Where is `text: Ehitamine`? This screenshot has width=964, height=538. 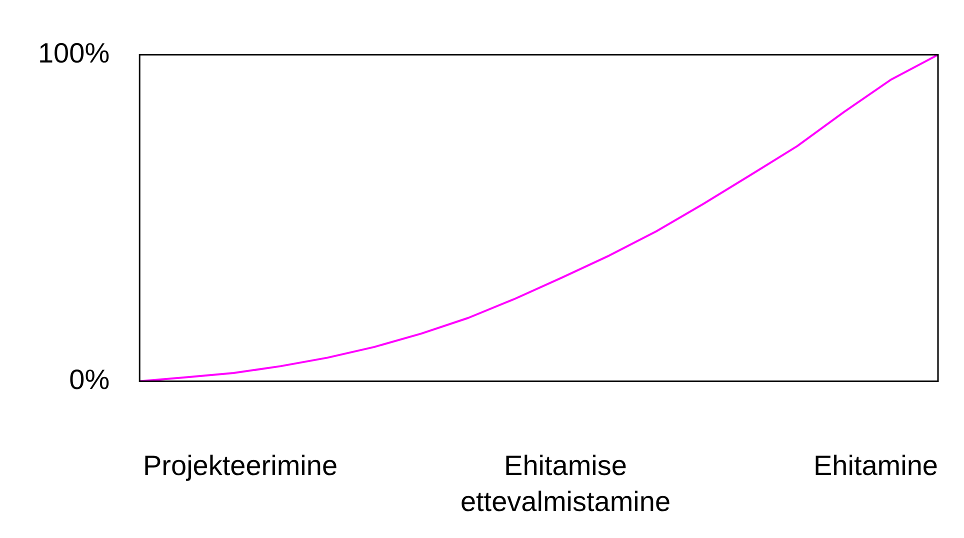 text: Ehitamine is located at coordinates (875, 466).